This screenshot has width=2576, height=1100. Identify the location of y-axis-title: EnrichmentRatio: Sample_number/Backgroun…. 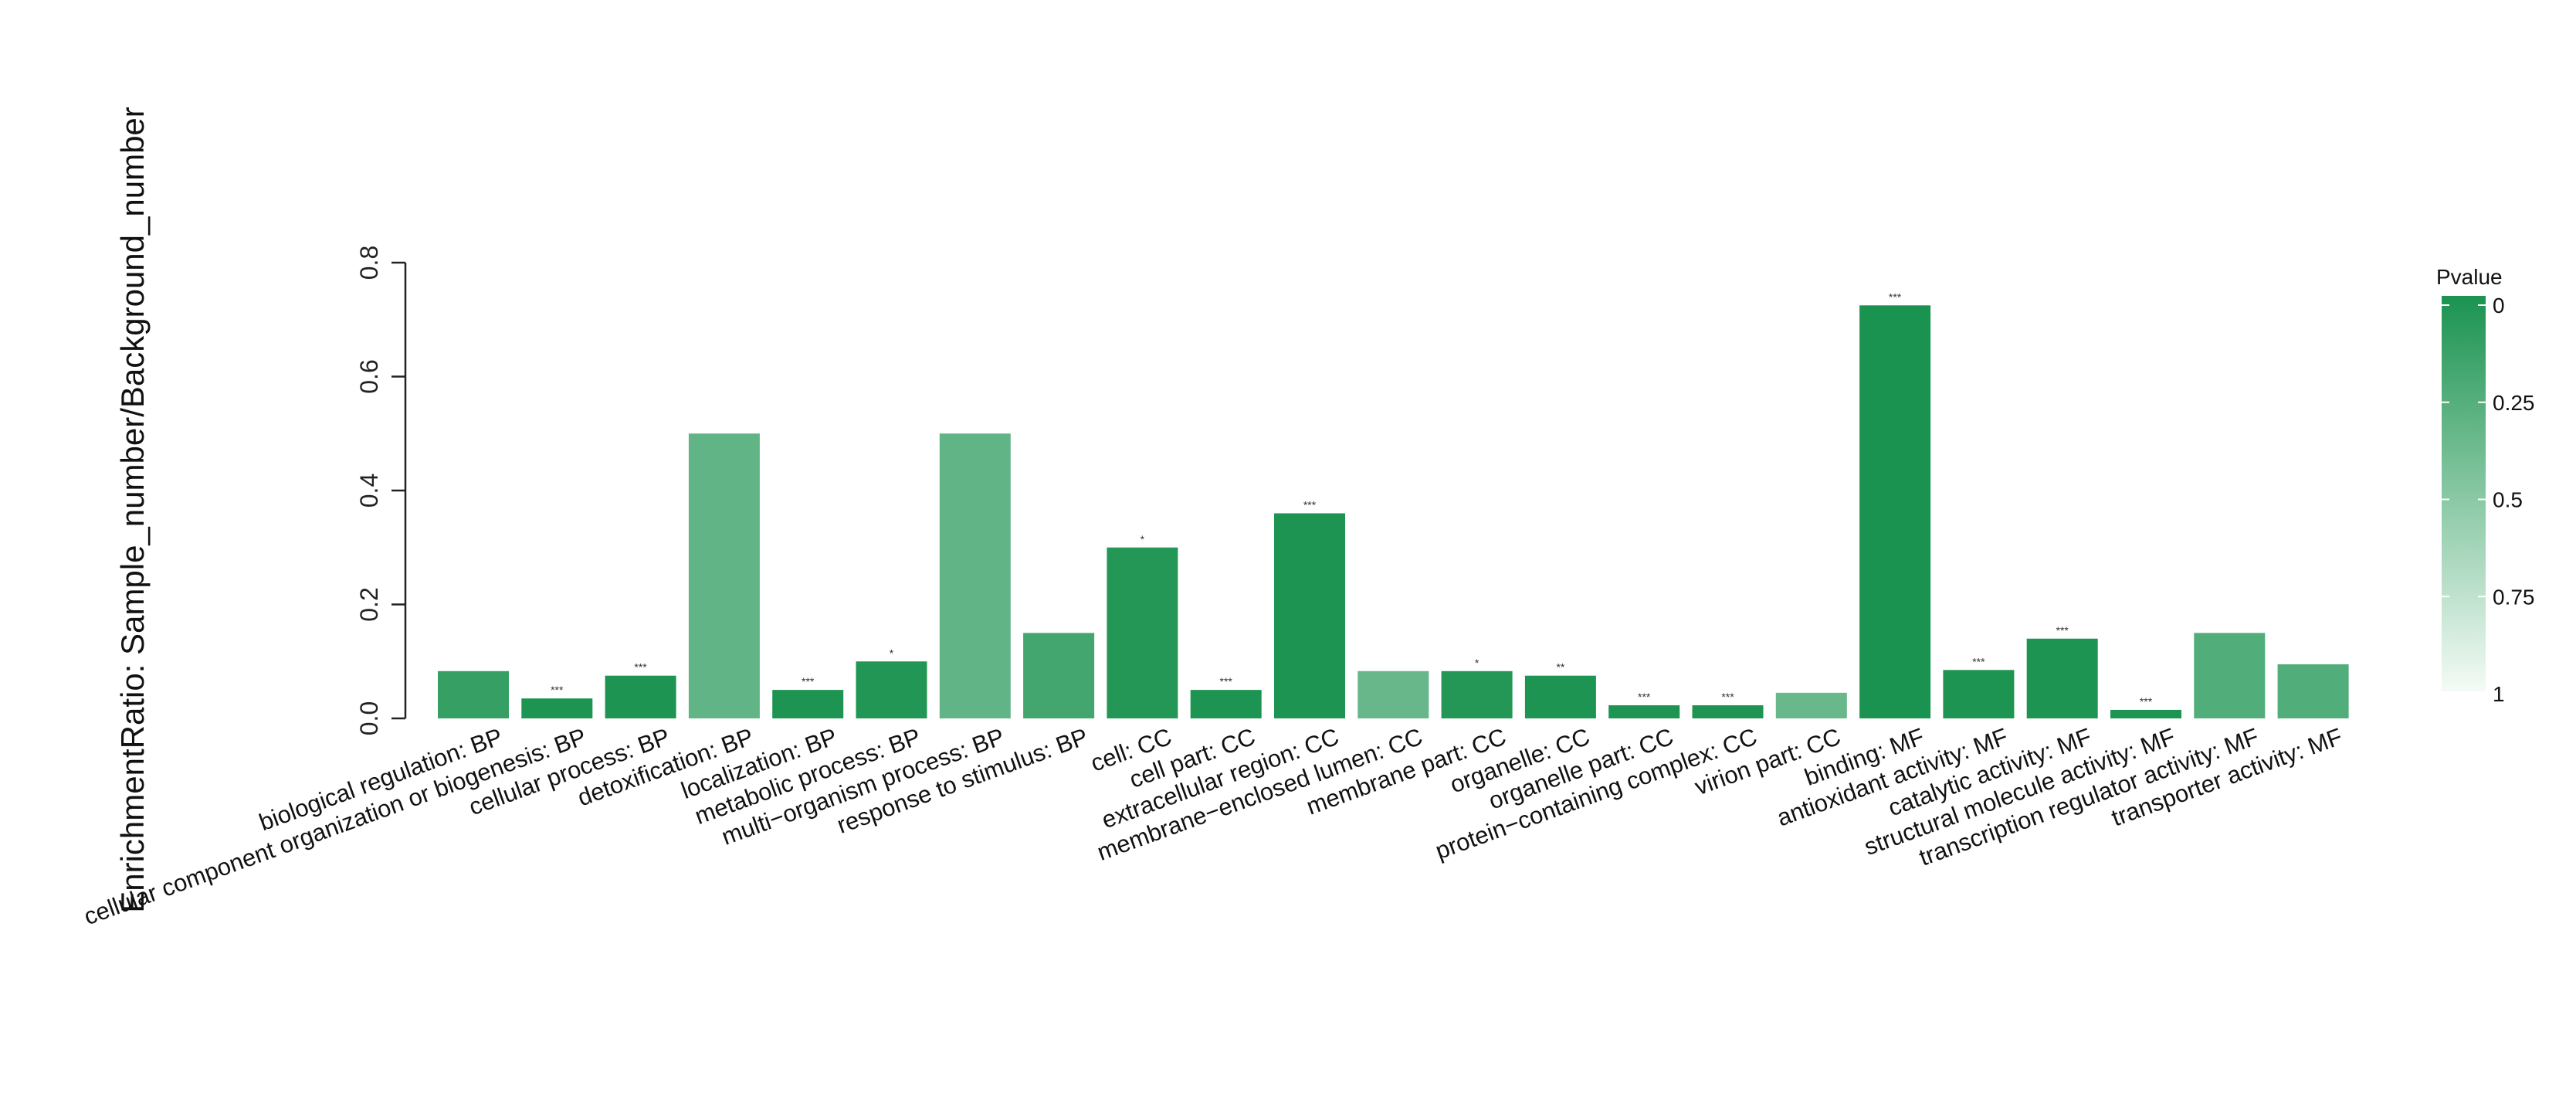
(132, 510).